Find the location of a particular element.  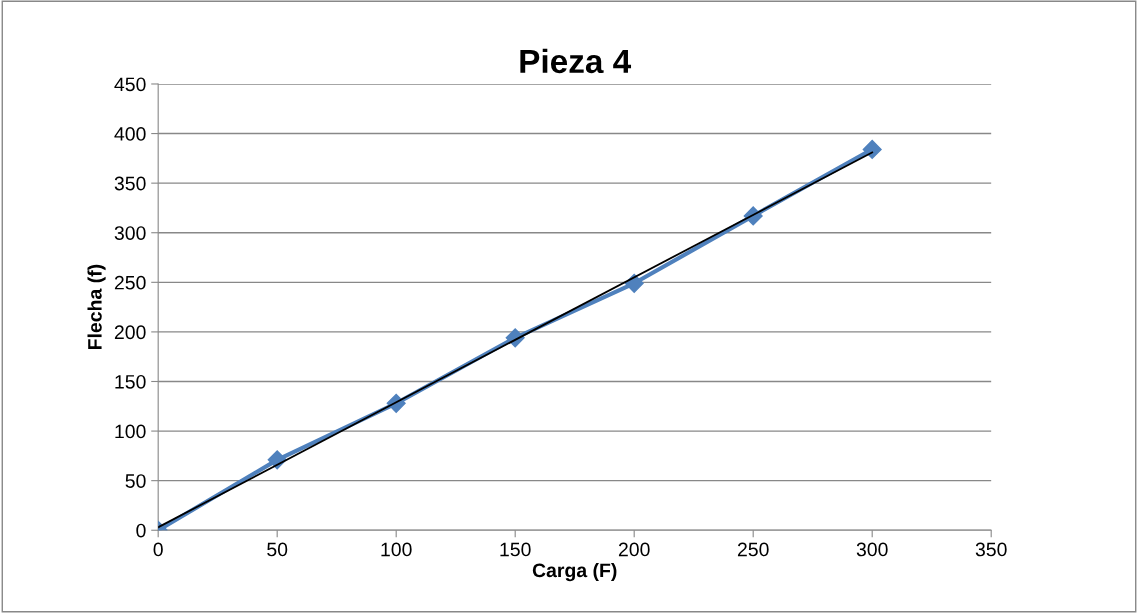

x-tick-label: 100 is located at coordinates (396, 549).